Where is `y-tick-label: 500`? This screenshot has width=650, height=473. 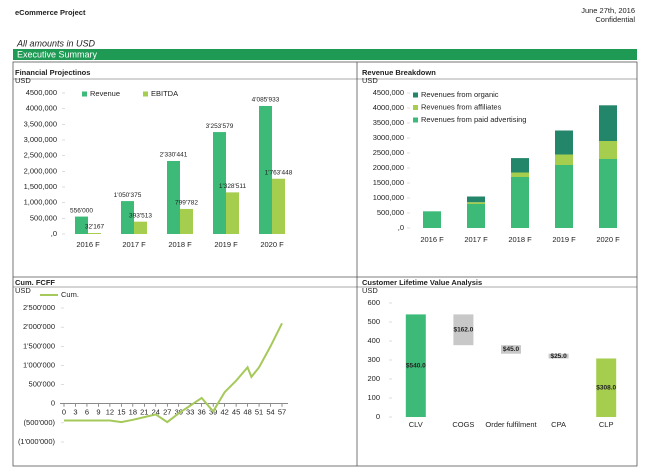
y-tick-label: 500 is located at coordinates (373, 321).